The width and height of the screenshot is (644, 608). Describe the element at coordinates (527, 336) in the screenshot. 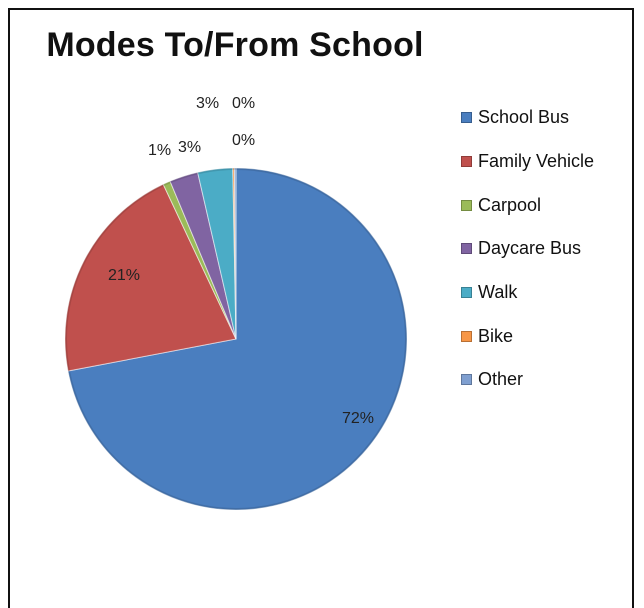

I see `legend-item-bike: Bike` at that location.